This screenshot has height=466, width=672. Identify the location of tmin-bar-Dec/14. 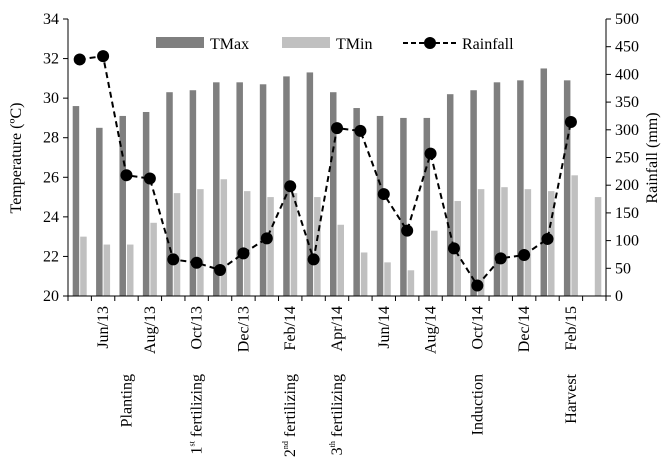
(528, 242).